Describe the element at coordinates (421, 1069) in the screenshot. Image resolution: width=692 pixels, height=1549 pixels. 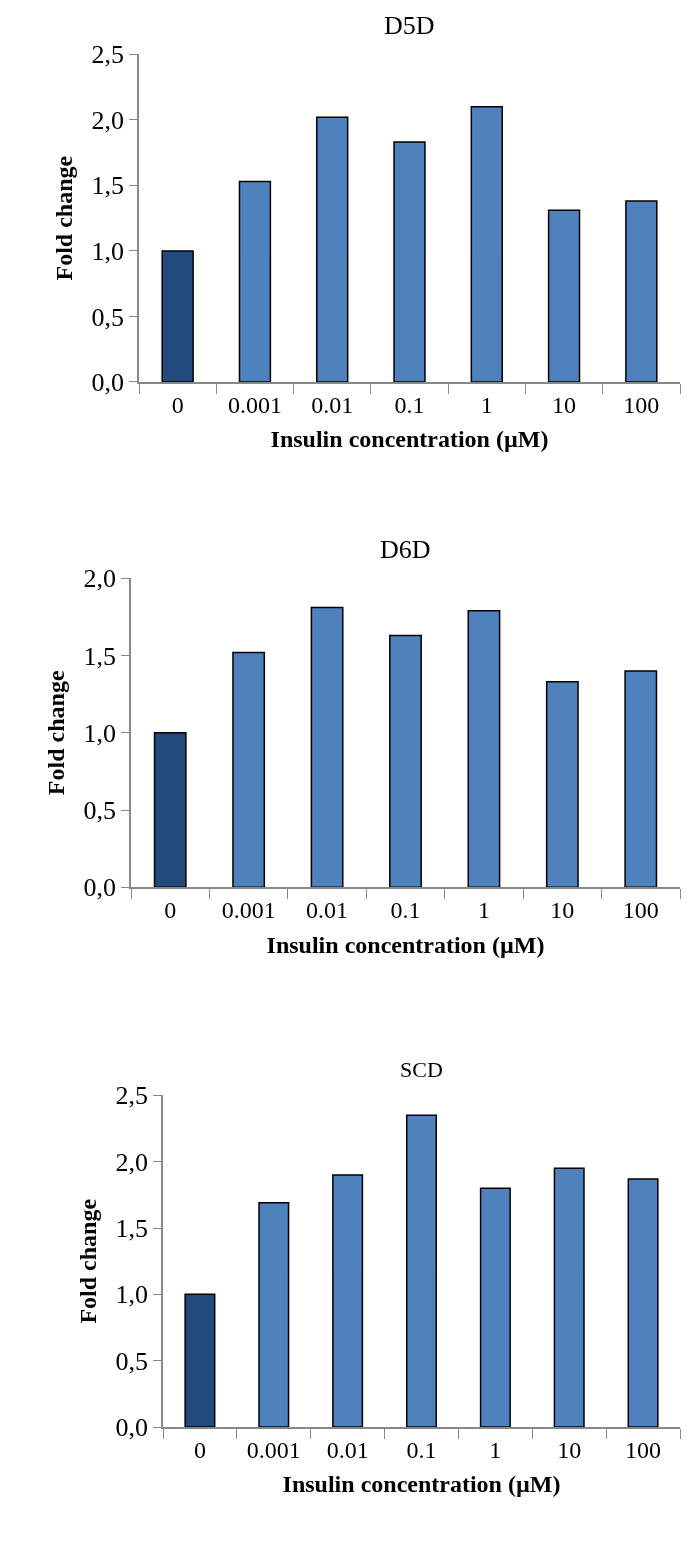
I see `chart-title: SCD` at that location.